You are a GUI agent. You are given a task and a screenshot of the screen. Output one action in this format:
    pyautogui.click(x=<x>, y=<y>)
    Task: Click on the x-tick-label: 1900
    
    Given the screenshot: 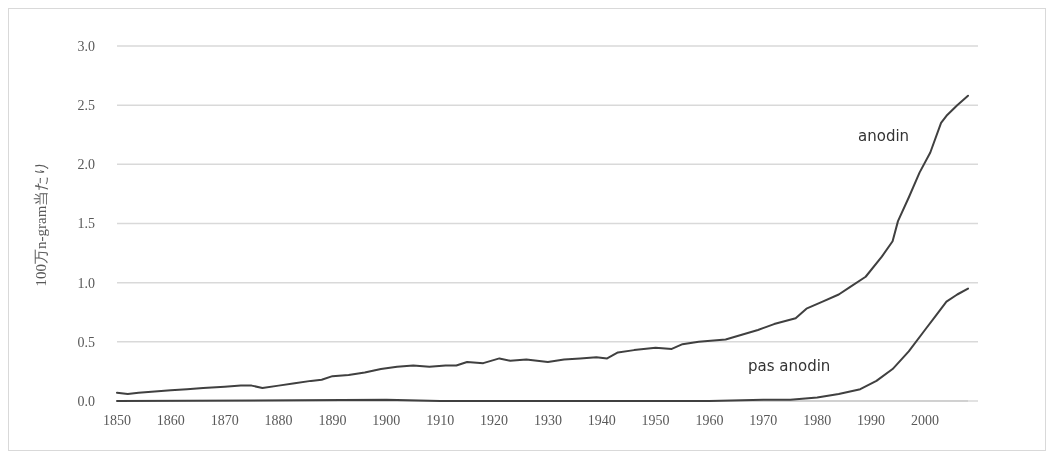 What is the action you would take?
    pyautogui.click(x=386, y=420)
    